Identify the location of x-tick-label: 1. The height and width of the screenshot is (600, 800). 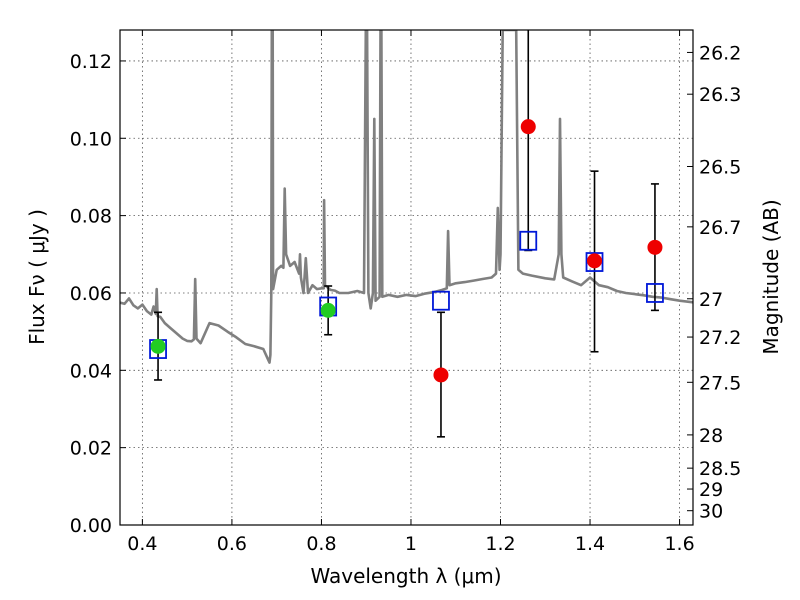
(411, 544).